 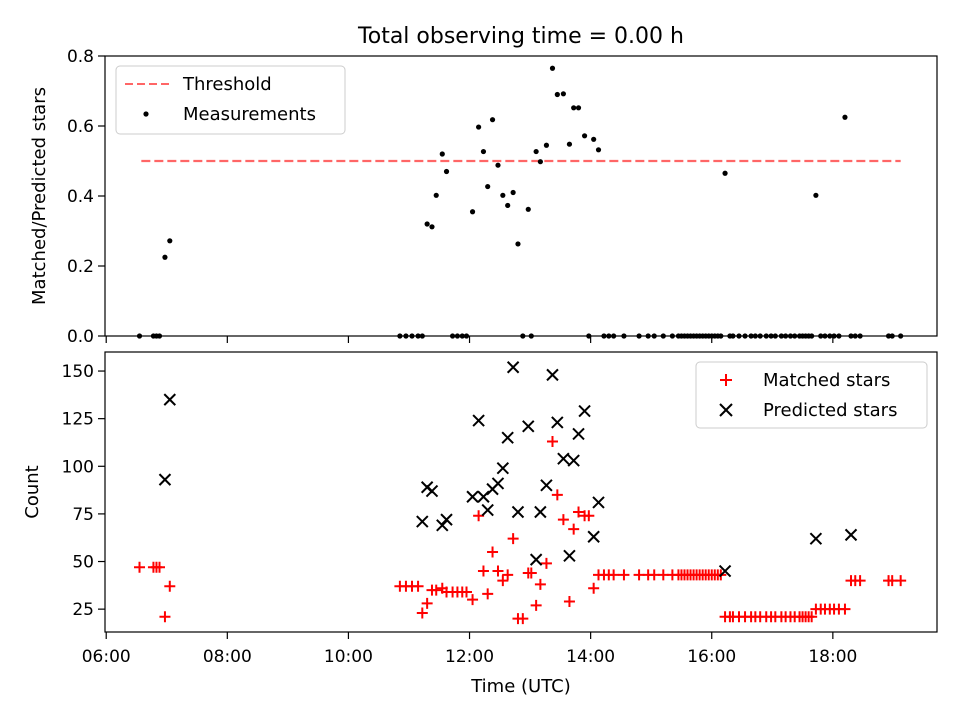 What do you see at coordinates (78, 420) in the screenshot?
I see `bottom-y-tick-label: 125` at bounding box center [78, 420].